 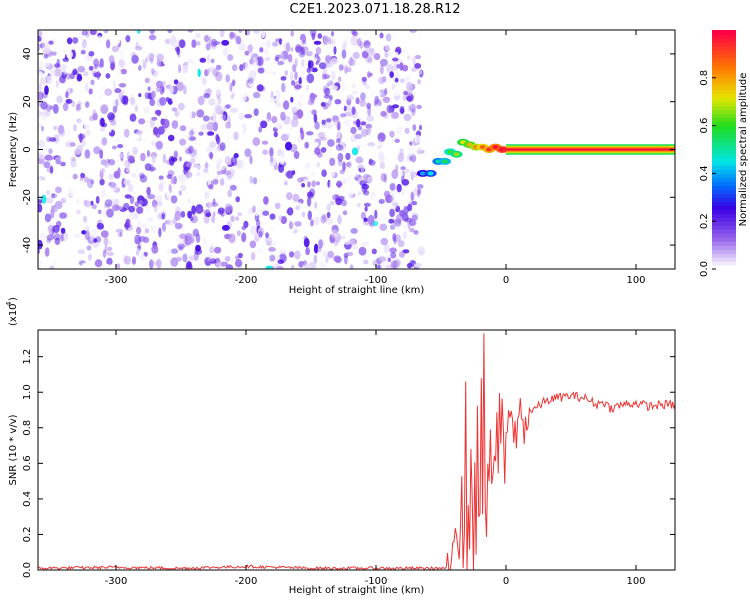 I want to click on colorbar-tick-label: 0.0, so click(x=704, y=269).